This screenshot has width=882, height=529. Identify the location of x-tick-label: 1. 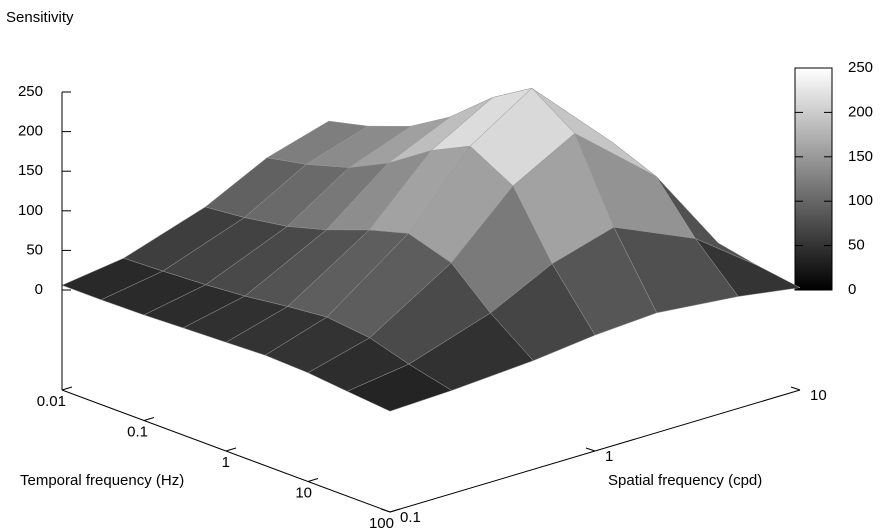
(226, 462).